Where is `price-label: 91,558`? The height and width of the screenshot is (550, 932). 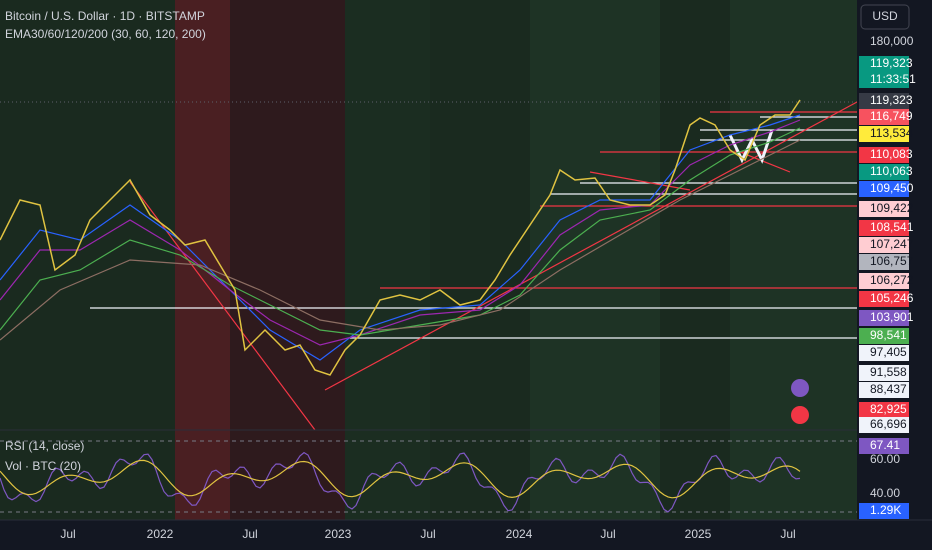
price-label: 91,558 is located at coordinates (888, 372).